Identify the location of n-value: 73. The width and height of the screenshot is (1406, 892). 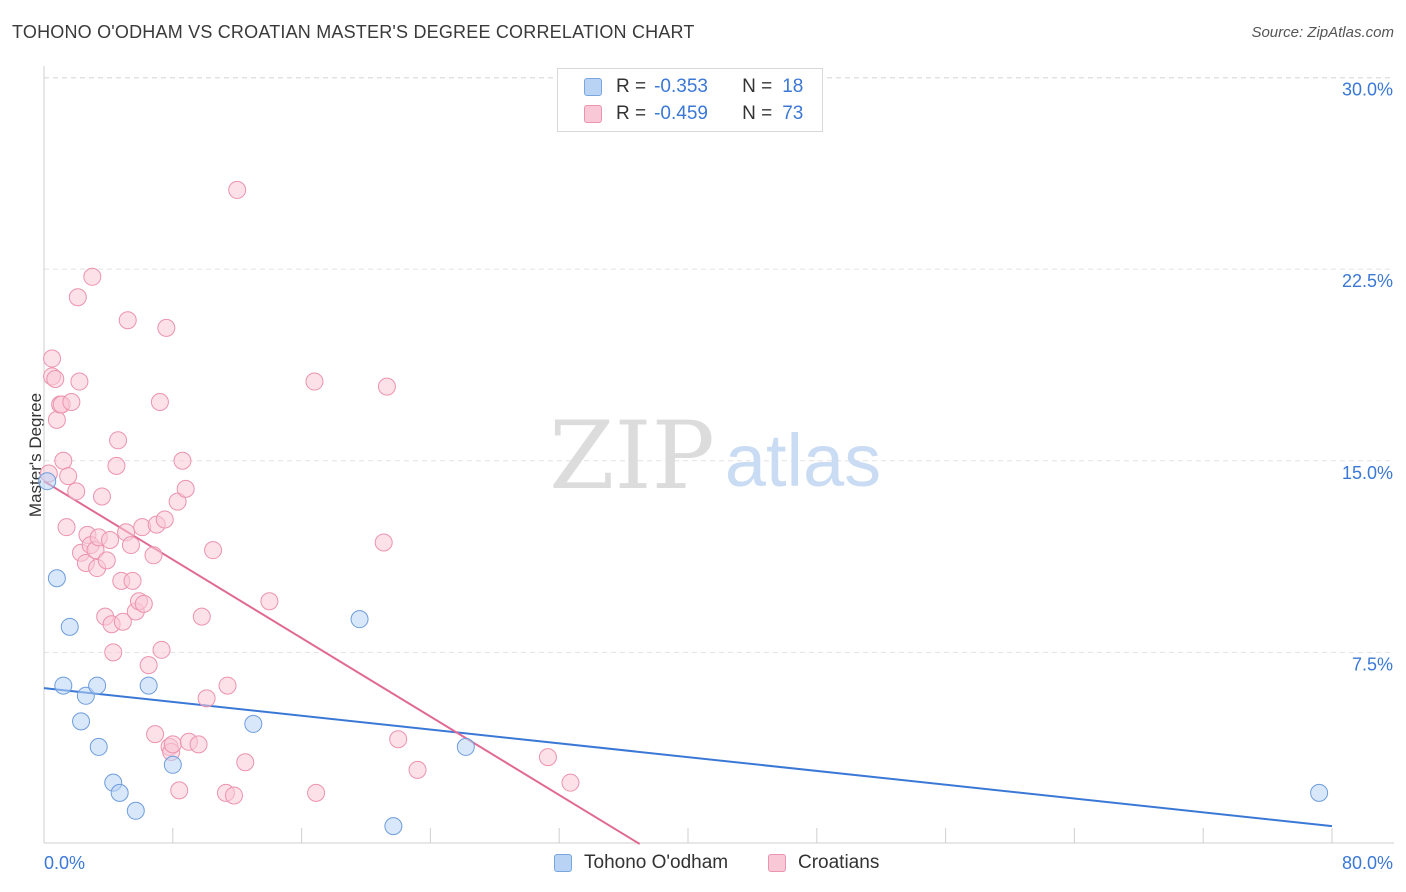
(793, 113).